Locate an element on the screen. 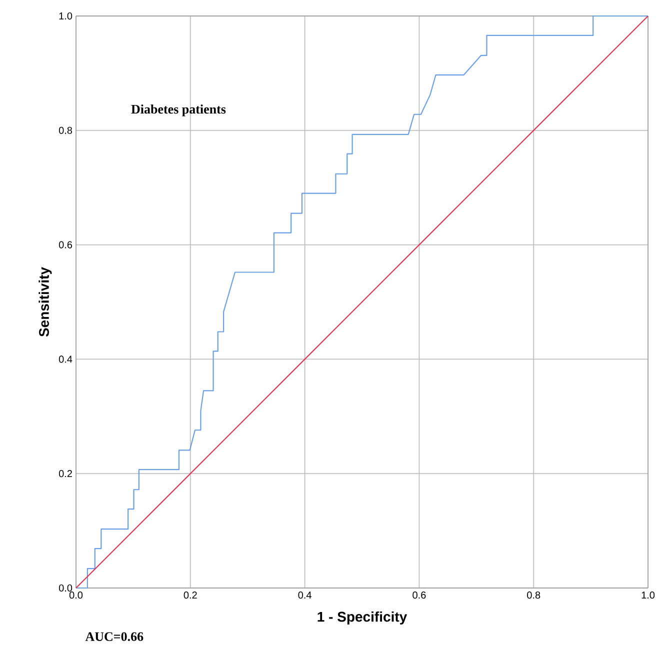  y-tick-label: 0.6 is located at coordinates (65, 244).